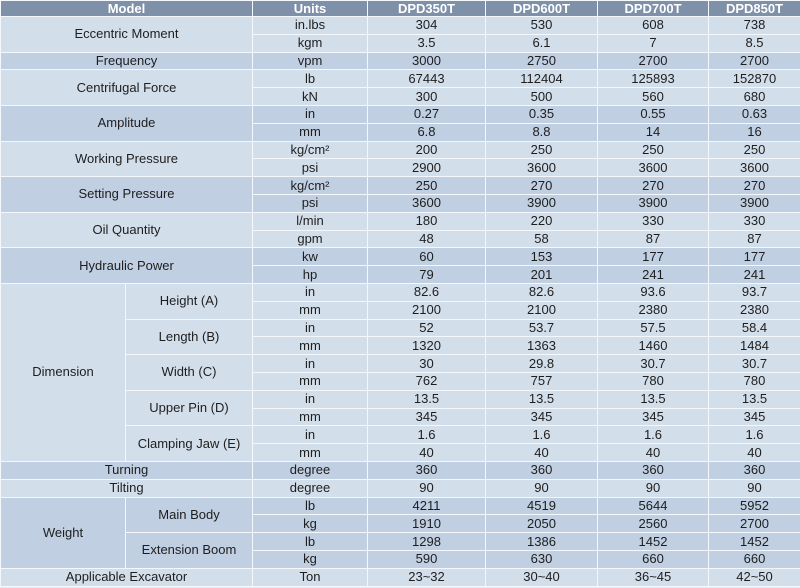 The height and width of the screenshot is (588, 800). I want to click on value: 530, so click(541, 25).